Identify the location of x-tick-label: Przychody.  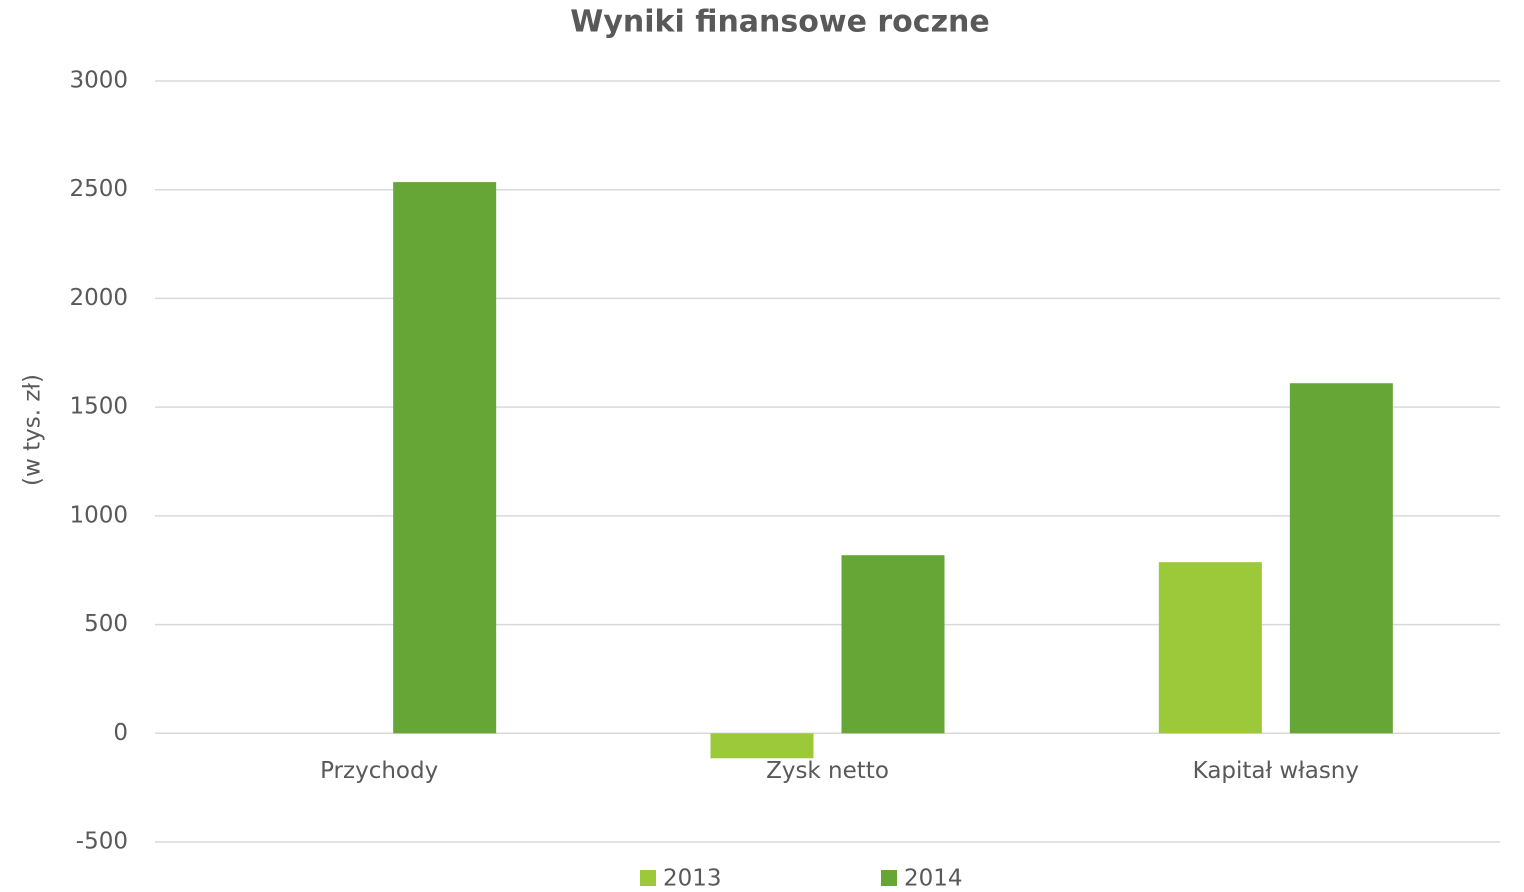
(379, 771).